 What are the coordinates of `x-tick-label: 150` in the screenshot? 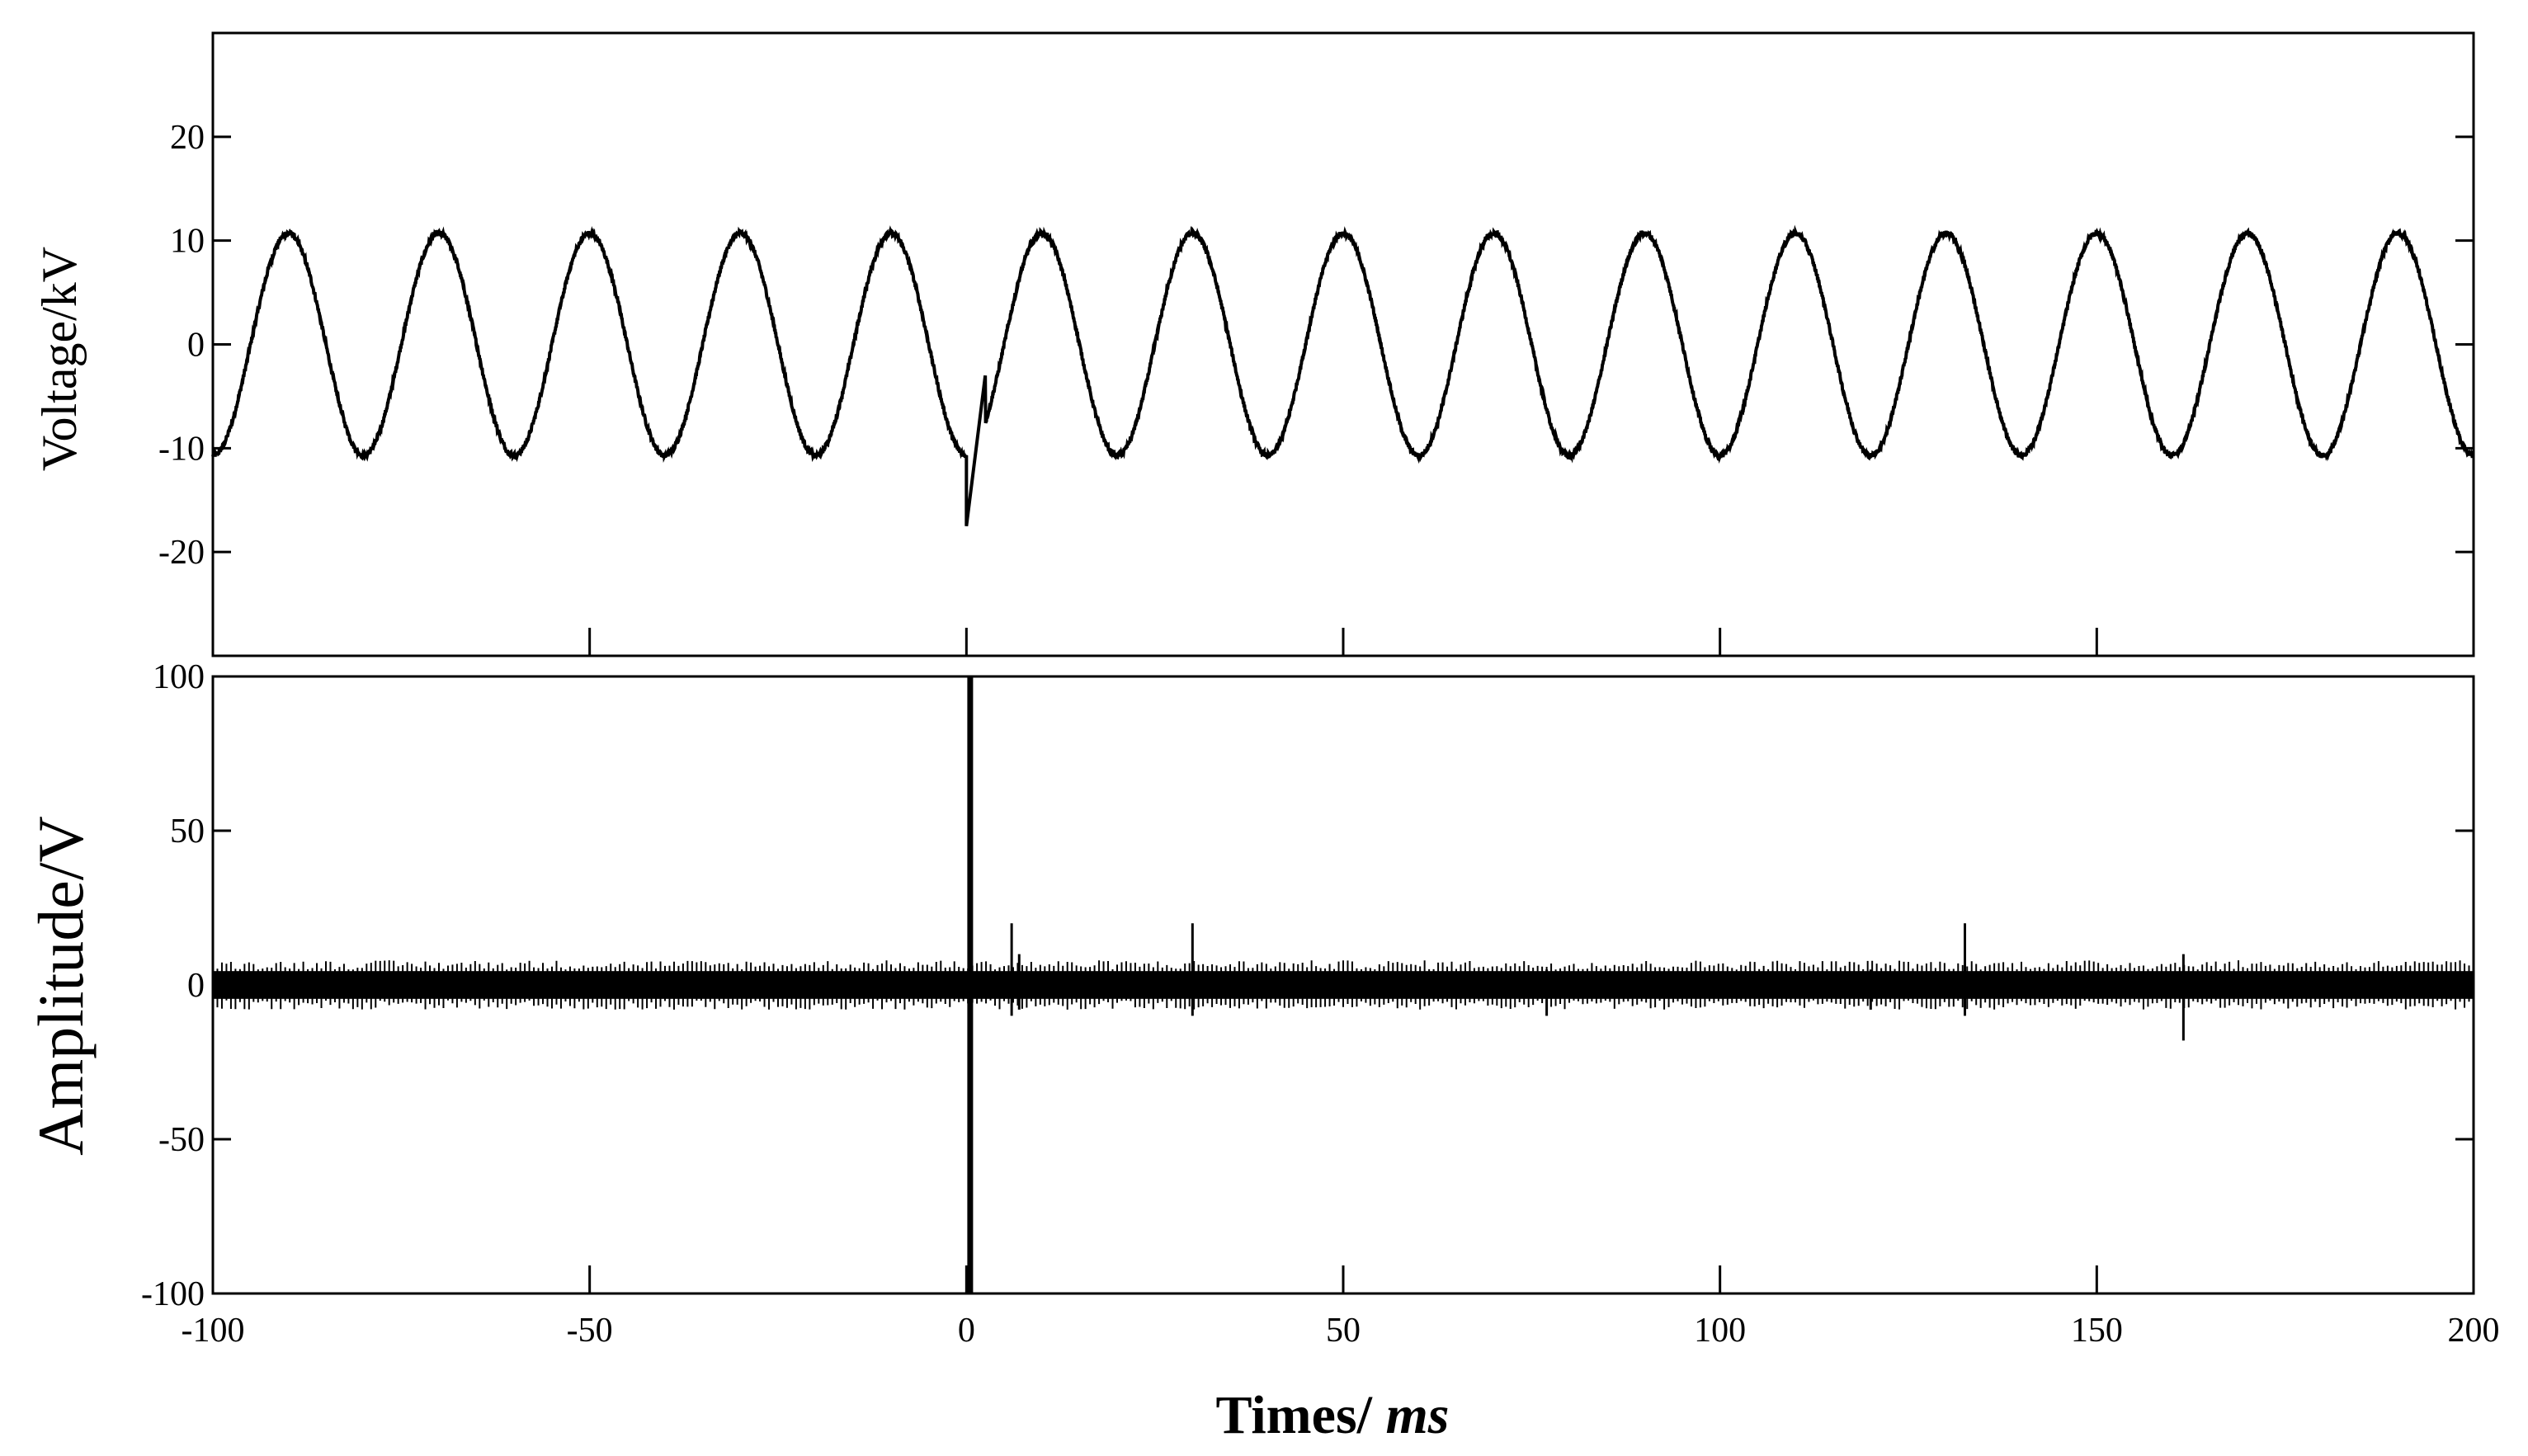 It's located at (2097, 1331).